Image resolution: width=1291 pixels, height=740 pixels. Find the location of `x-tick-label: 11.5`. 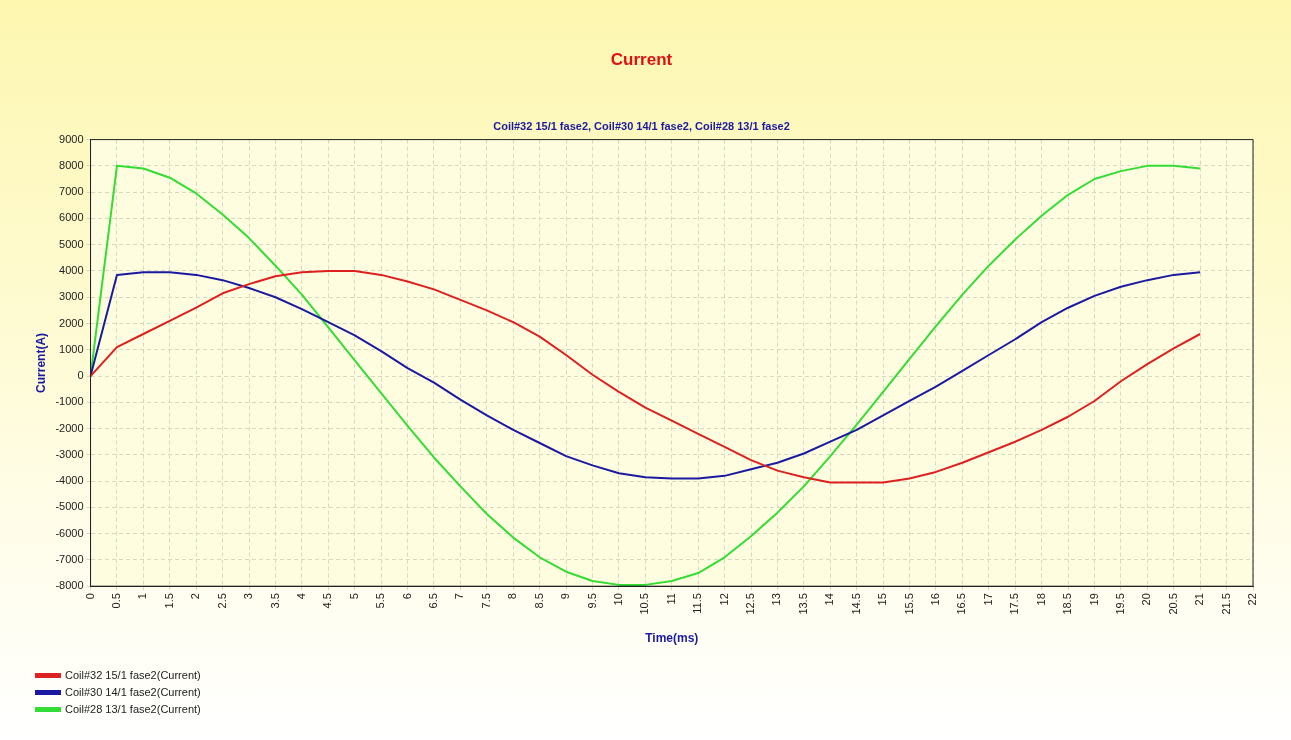

x-tick-label: 11.5 is located at coordinates (697, 603).